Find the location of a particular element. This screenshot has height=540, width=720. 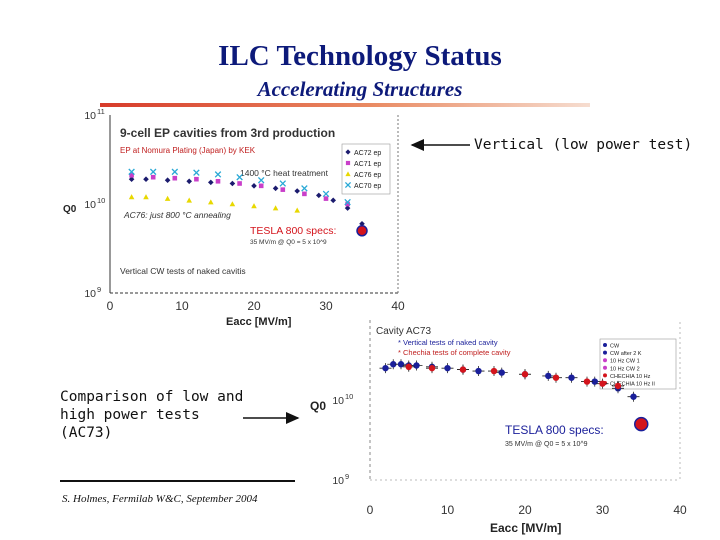

chart1-ytick-1e9: 10 is located at coordinates (90, 294).